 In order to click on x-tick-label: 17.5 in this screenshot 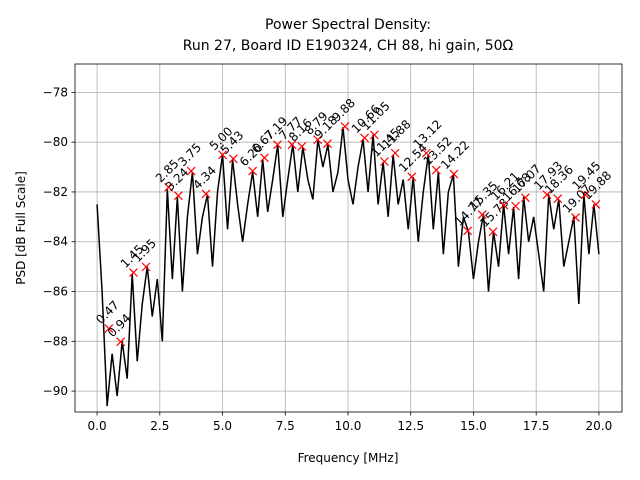, I will do `click(536, 426)`.